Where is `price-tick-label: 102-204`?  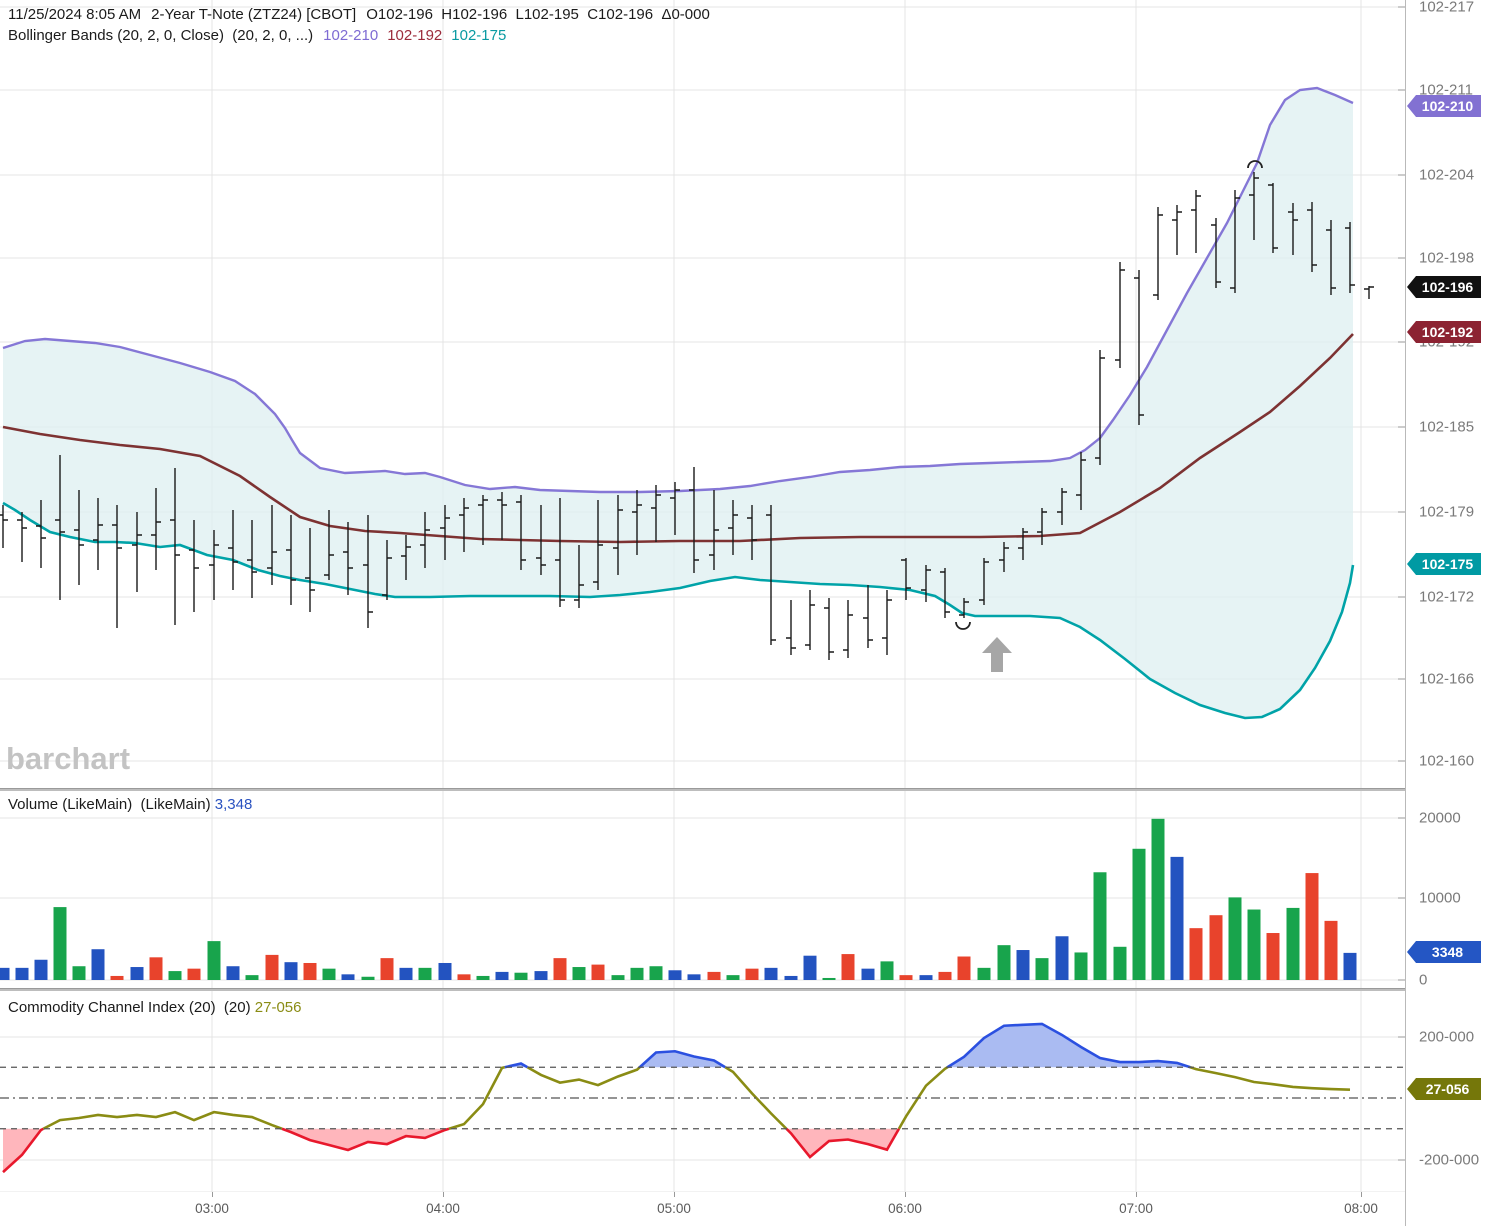
price-tick-label: 102-204 is located at coordinates (1447, 175).